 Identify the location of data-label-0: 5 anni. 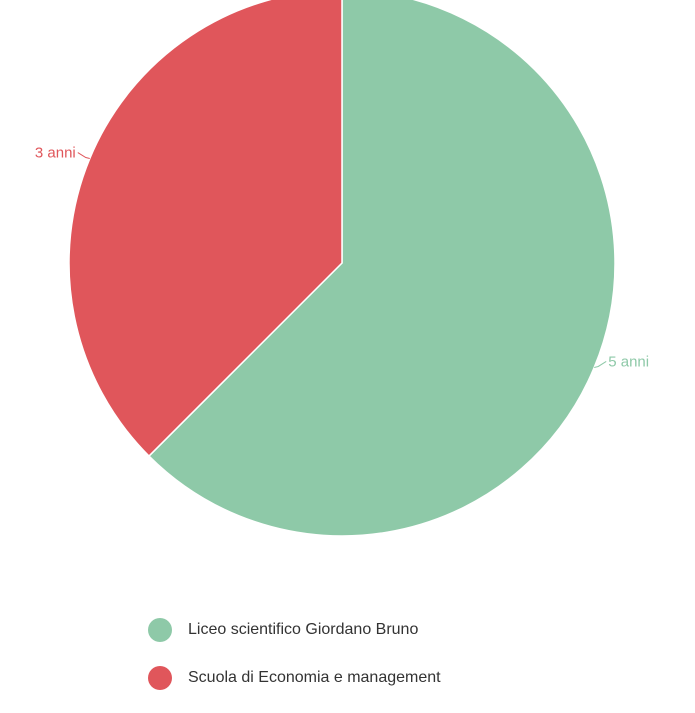
(628, 361).